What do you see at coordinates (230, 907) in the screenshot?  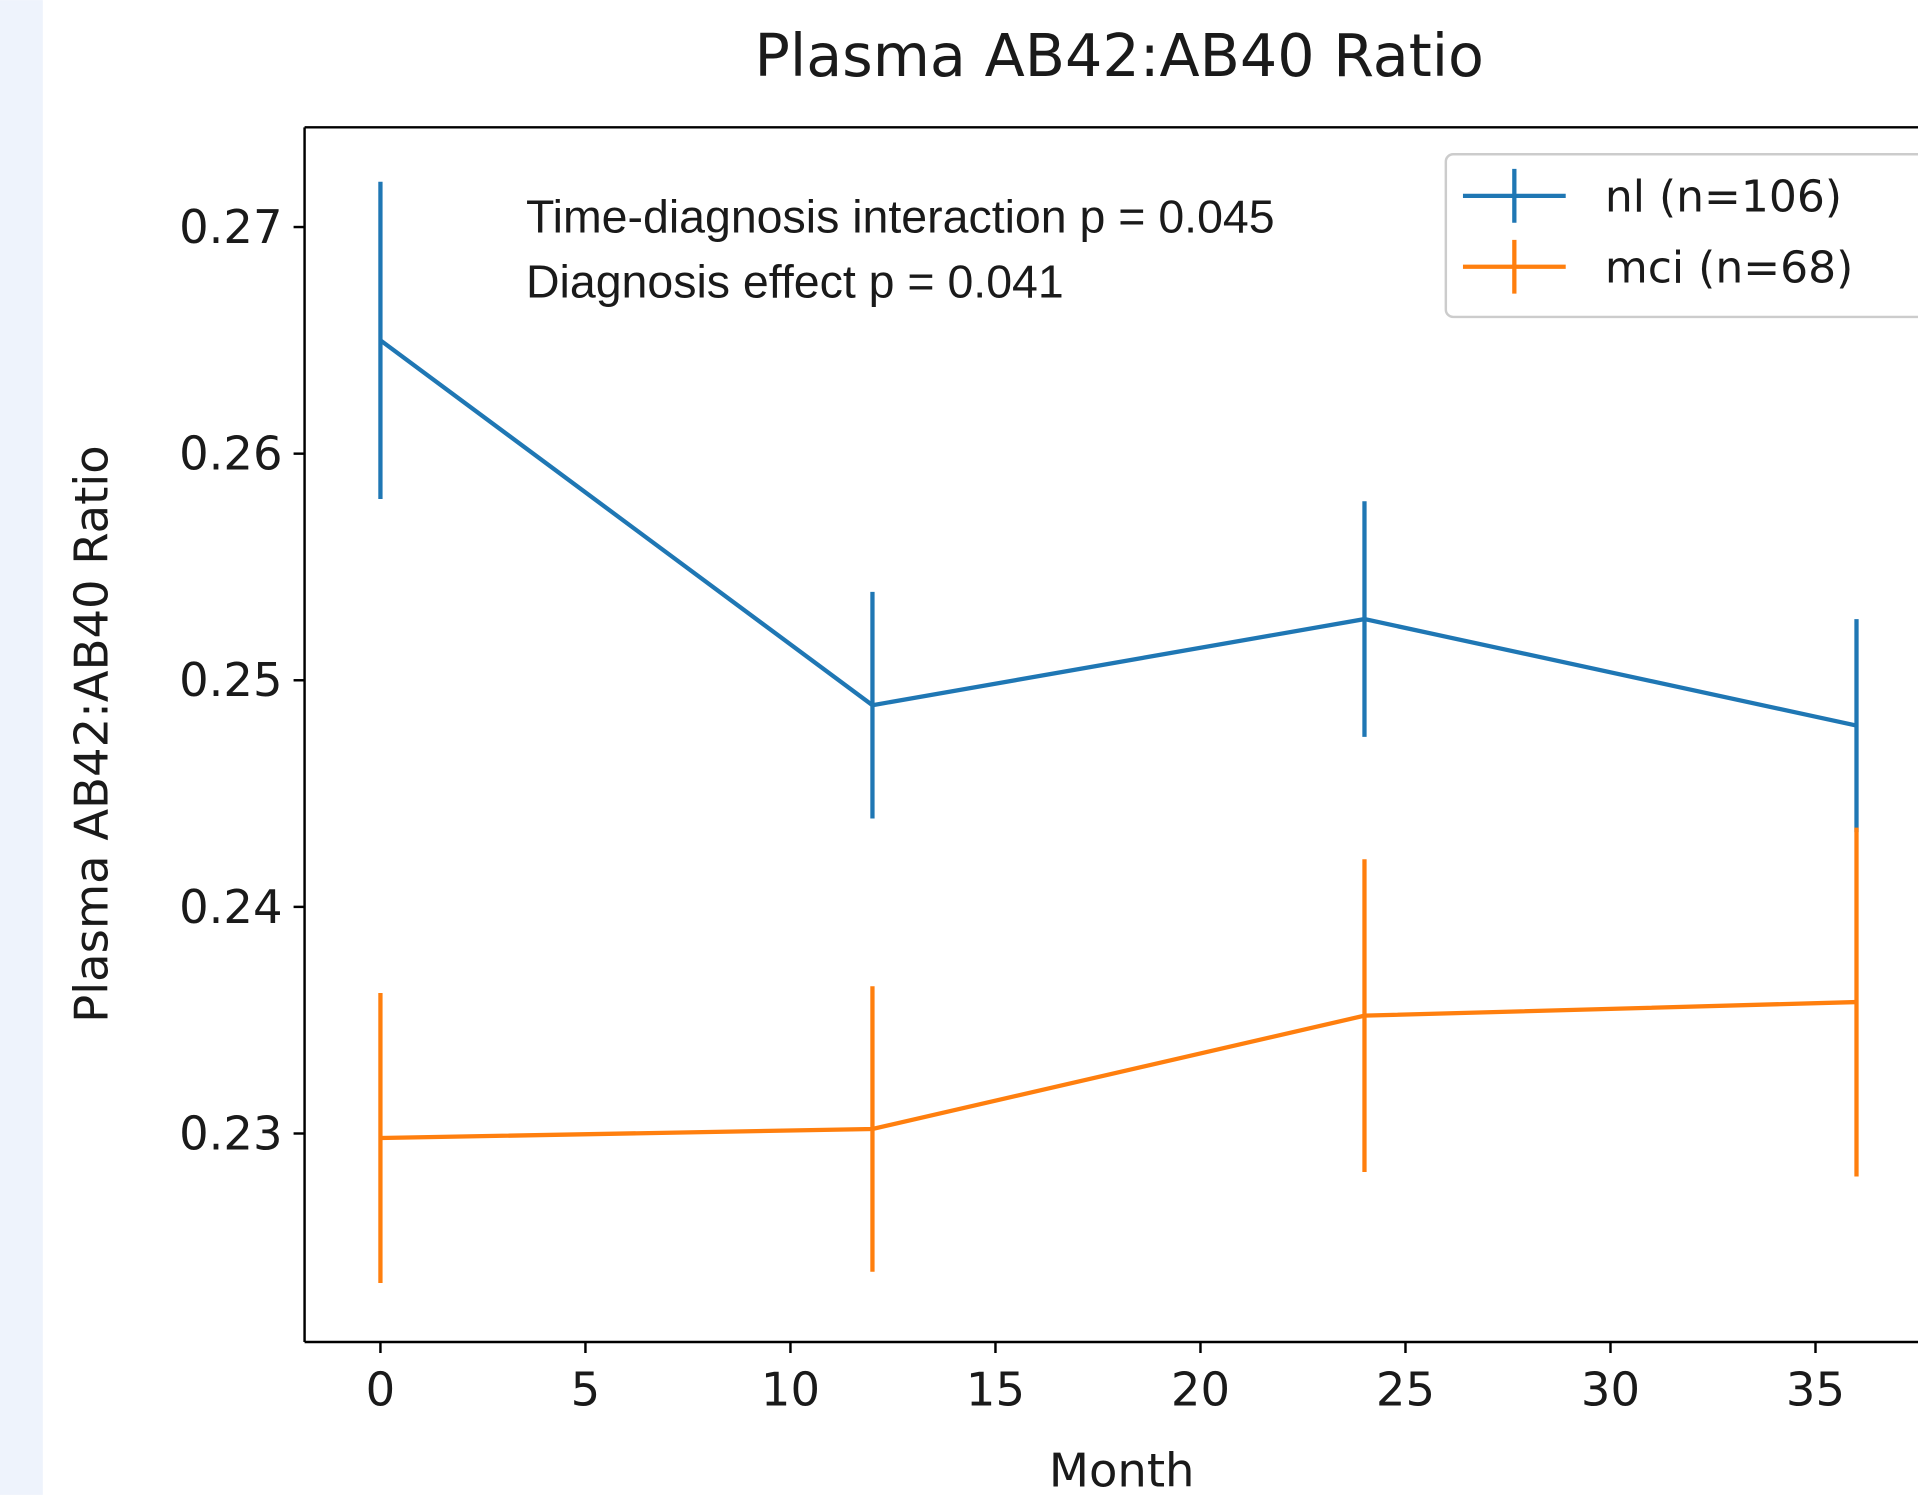 I see `y-tick-label: 0.24` at bounding box center [230, 907].